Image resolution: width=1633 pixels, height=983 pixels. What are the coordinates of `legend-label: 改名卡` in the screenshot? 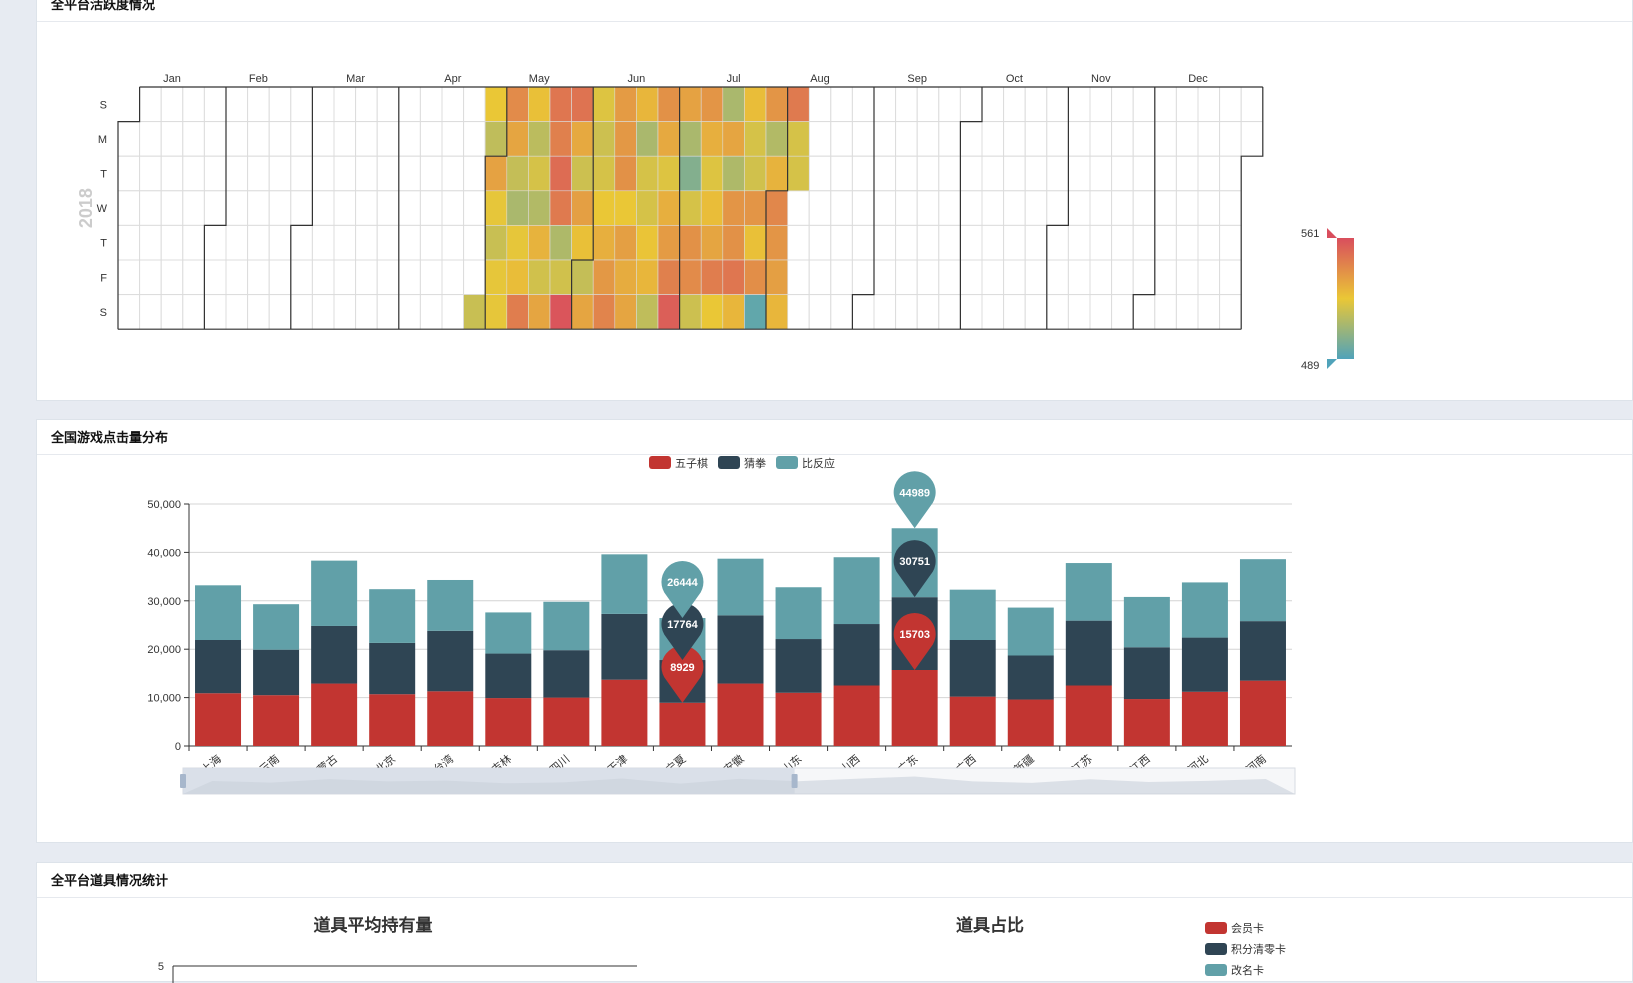 It's located at (1247, 970).